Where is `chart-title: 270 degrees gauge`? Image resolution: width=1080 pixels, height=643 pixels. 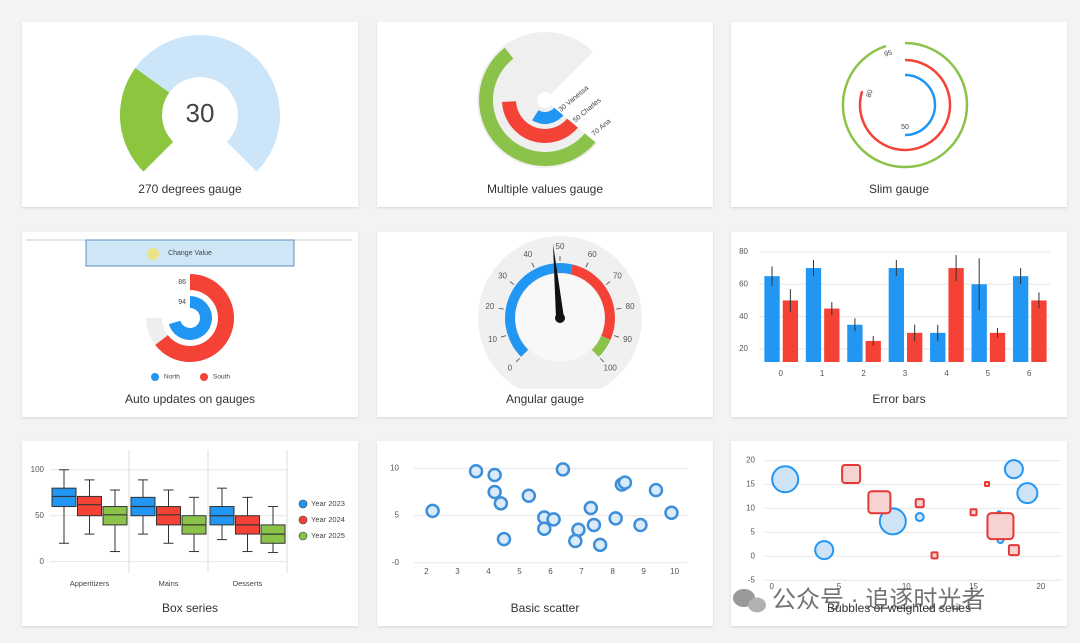 chart-title: 270 degrees gauge is located at coordinates (190, 189).